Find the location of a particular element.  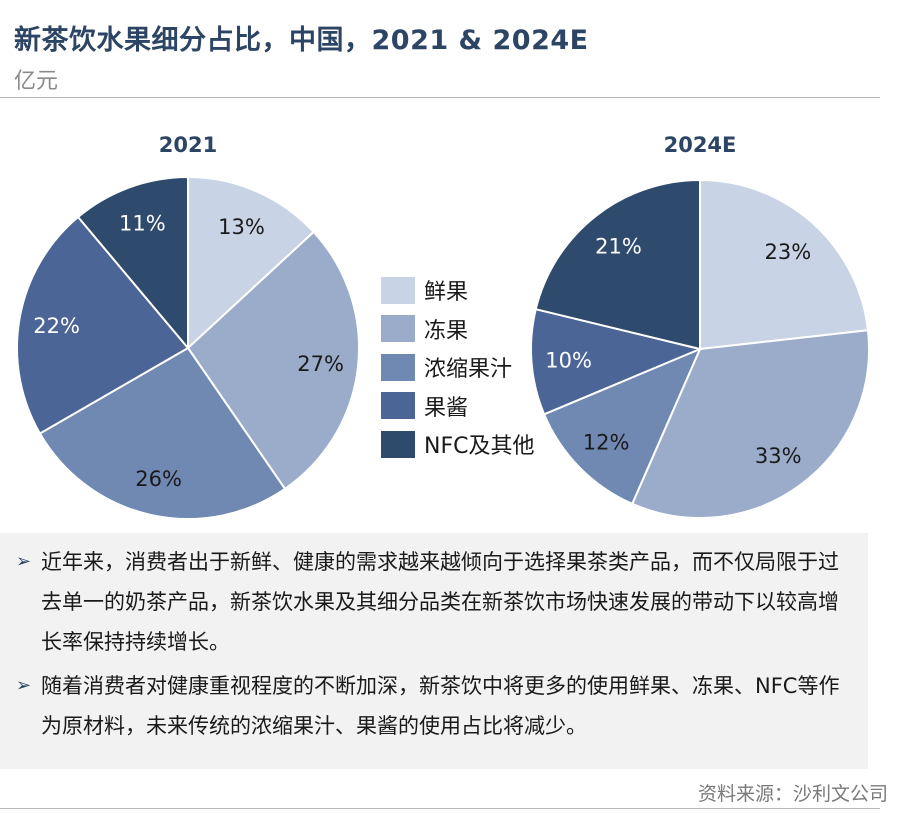

source-note: 资料来源：沙利文公司 is located at coordinates (792, 794).